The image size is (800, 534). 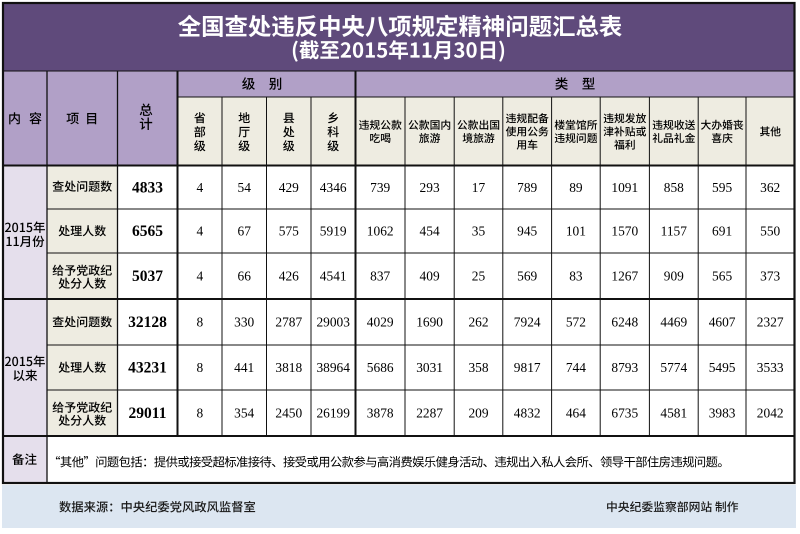 I want to click on svg-text: 354, so click(x=244, y=413).